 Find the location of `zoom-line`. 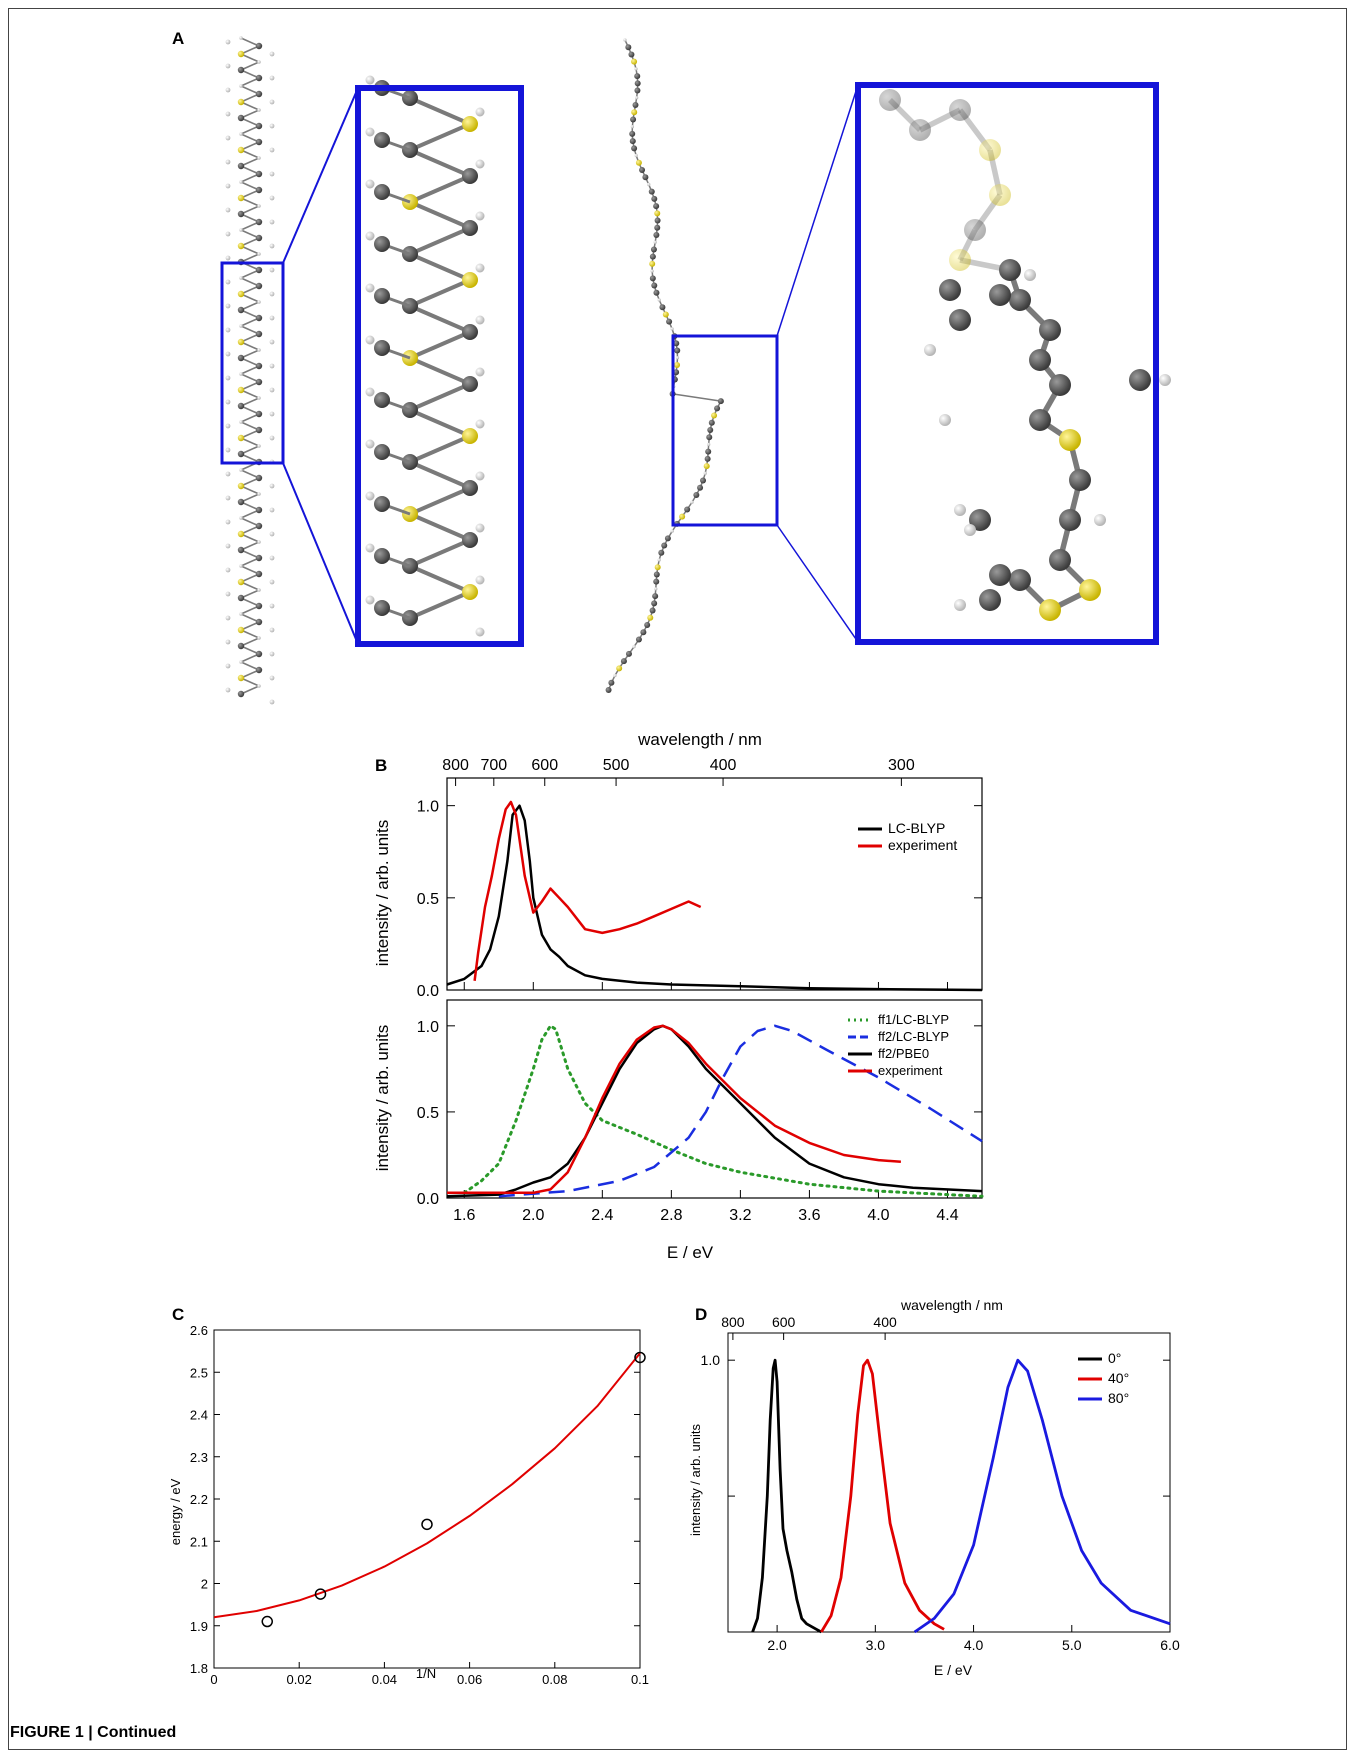

zoom-line is located at coordinates (817, 583).